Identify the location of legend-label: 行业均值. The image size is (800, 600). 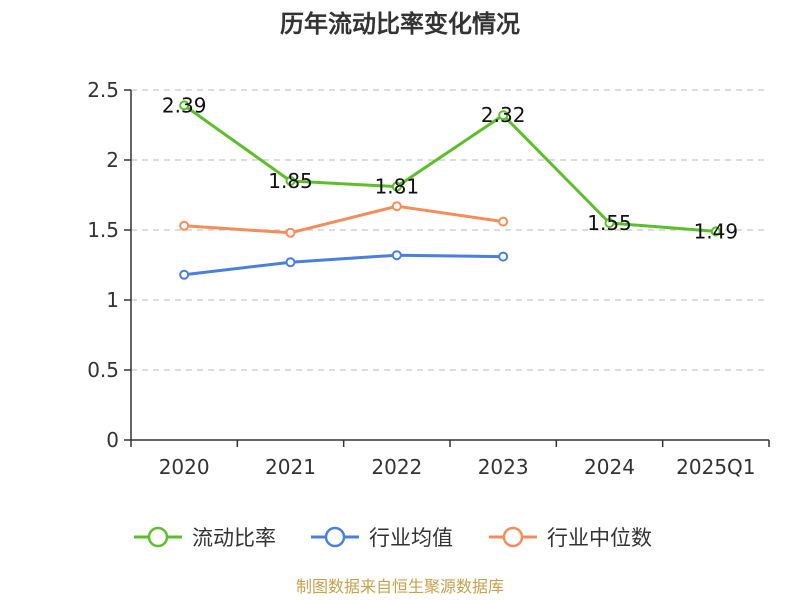
(411, 538).